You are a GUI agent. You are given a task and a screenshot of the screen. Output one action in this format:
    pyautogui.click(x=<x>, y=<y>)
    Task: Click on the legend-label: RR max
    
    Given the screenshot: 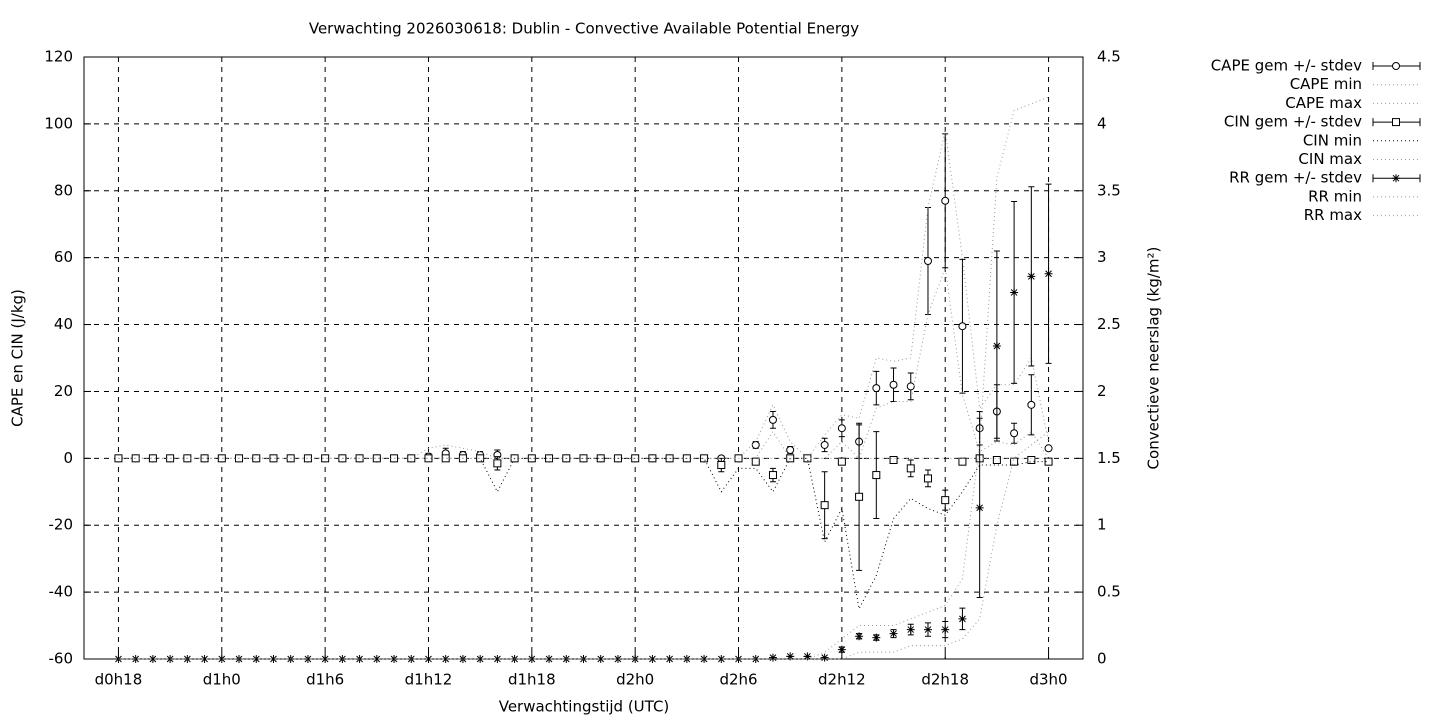 What is the action you would take?
    pyautogui.click(x=1333, y=215)
    